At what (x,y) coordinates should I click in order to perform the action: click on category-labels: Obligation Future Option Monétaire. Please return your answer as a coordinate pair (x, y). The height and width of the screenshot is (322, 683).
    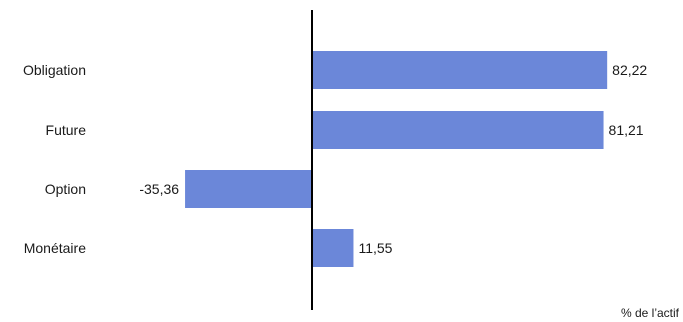
    Looking at the image, I should click on (54, 159).